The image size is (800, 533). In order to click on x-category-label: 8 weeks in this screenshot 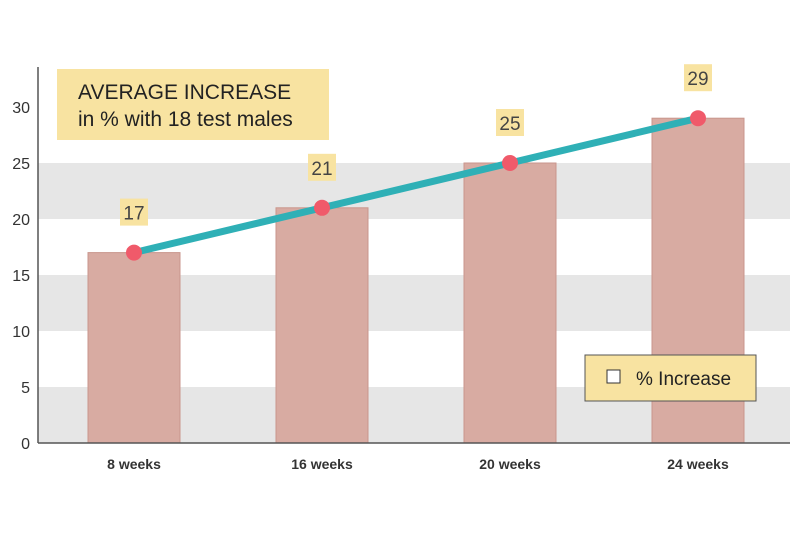, I will do `click(134, 464)`.